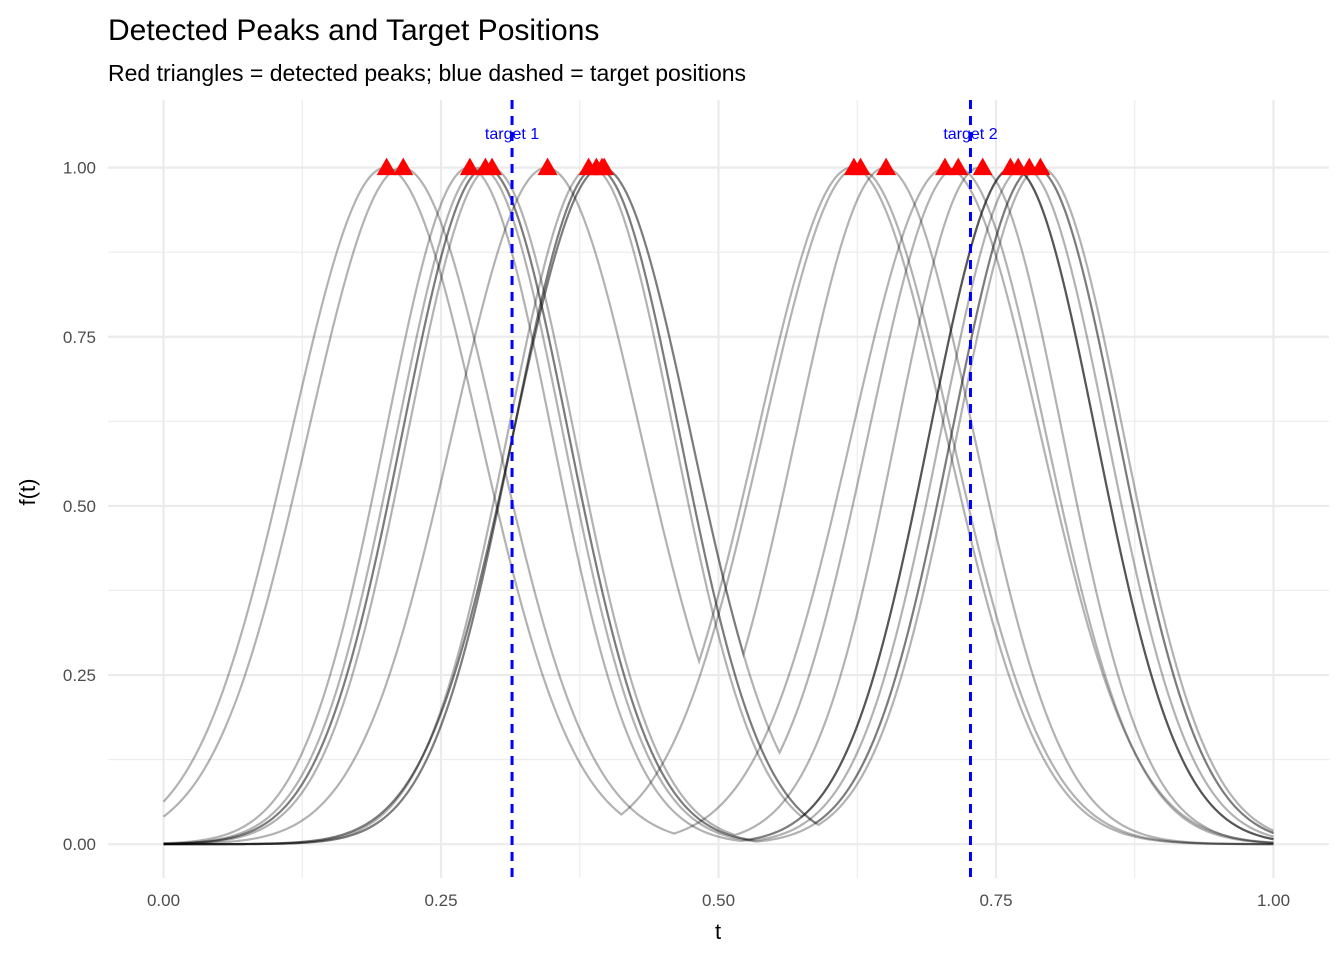 The width and height of the screenshot is (1344, 960). I want to click on target-label-1: target 1, so click(512, 134).